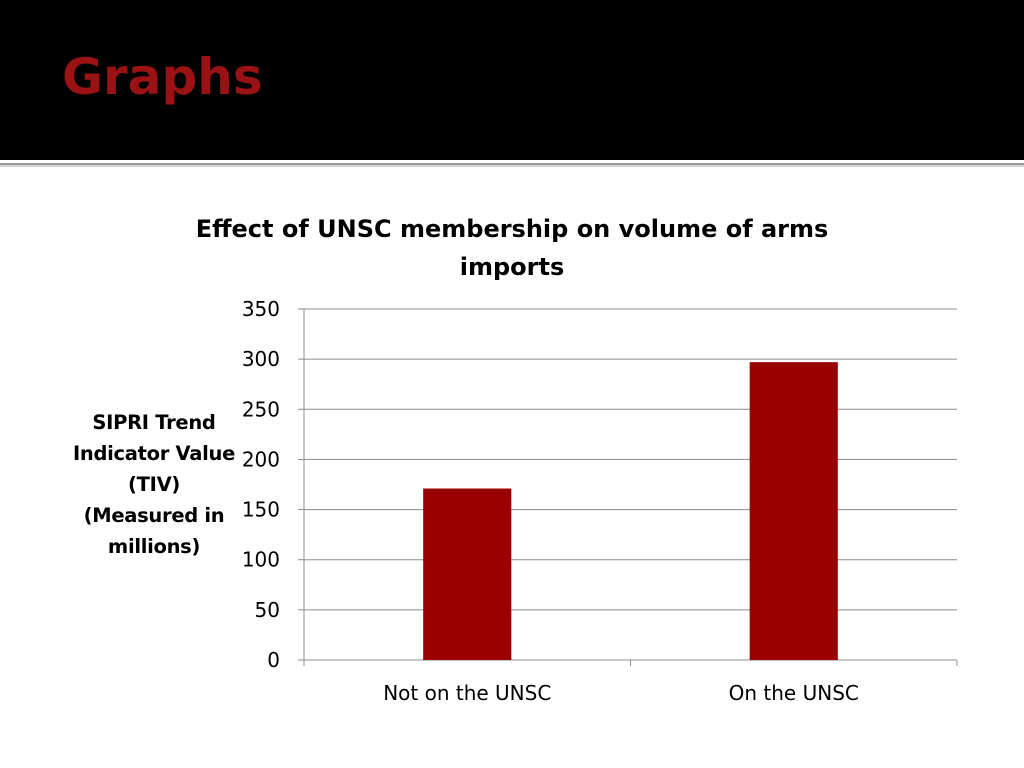 The width and height of the screenshot is (1024, 768). Describe the element at coordinates (261, 459) in the screenshot. I see `y-tick-label: 200` at that location.